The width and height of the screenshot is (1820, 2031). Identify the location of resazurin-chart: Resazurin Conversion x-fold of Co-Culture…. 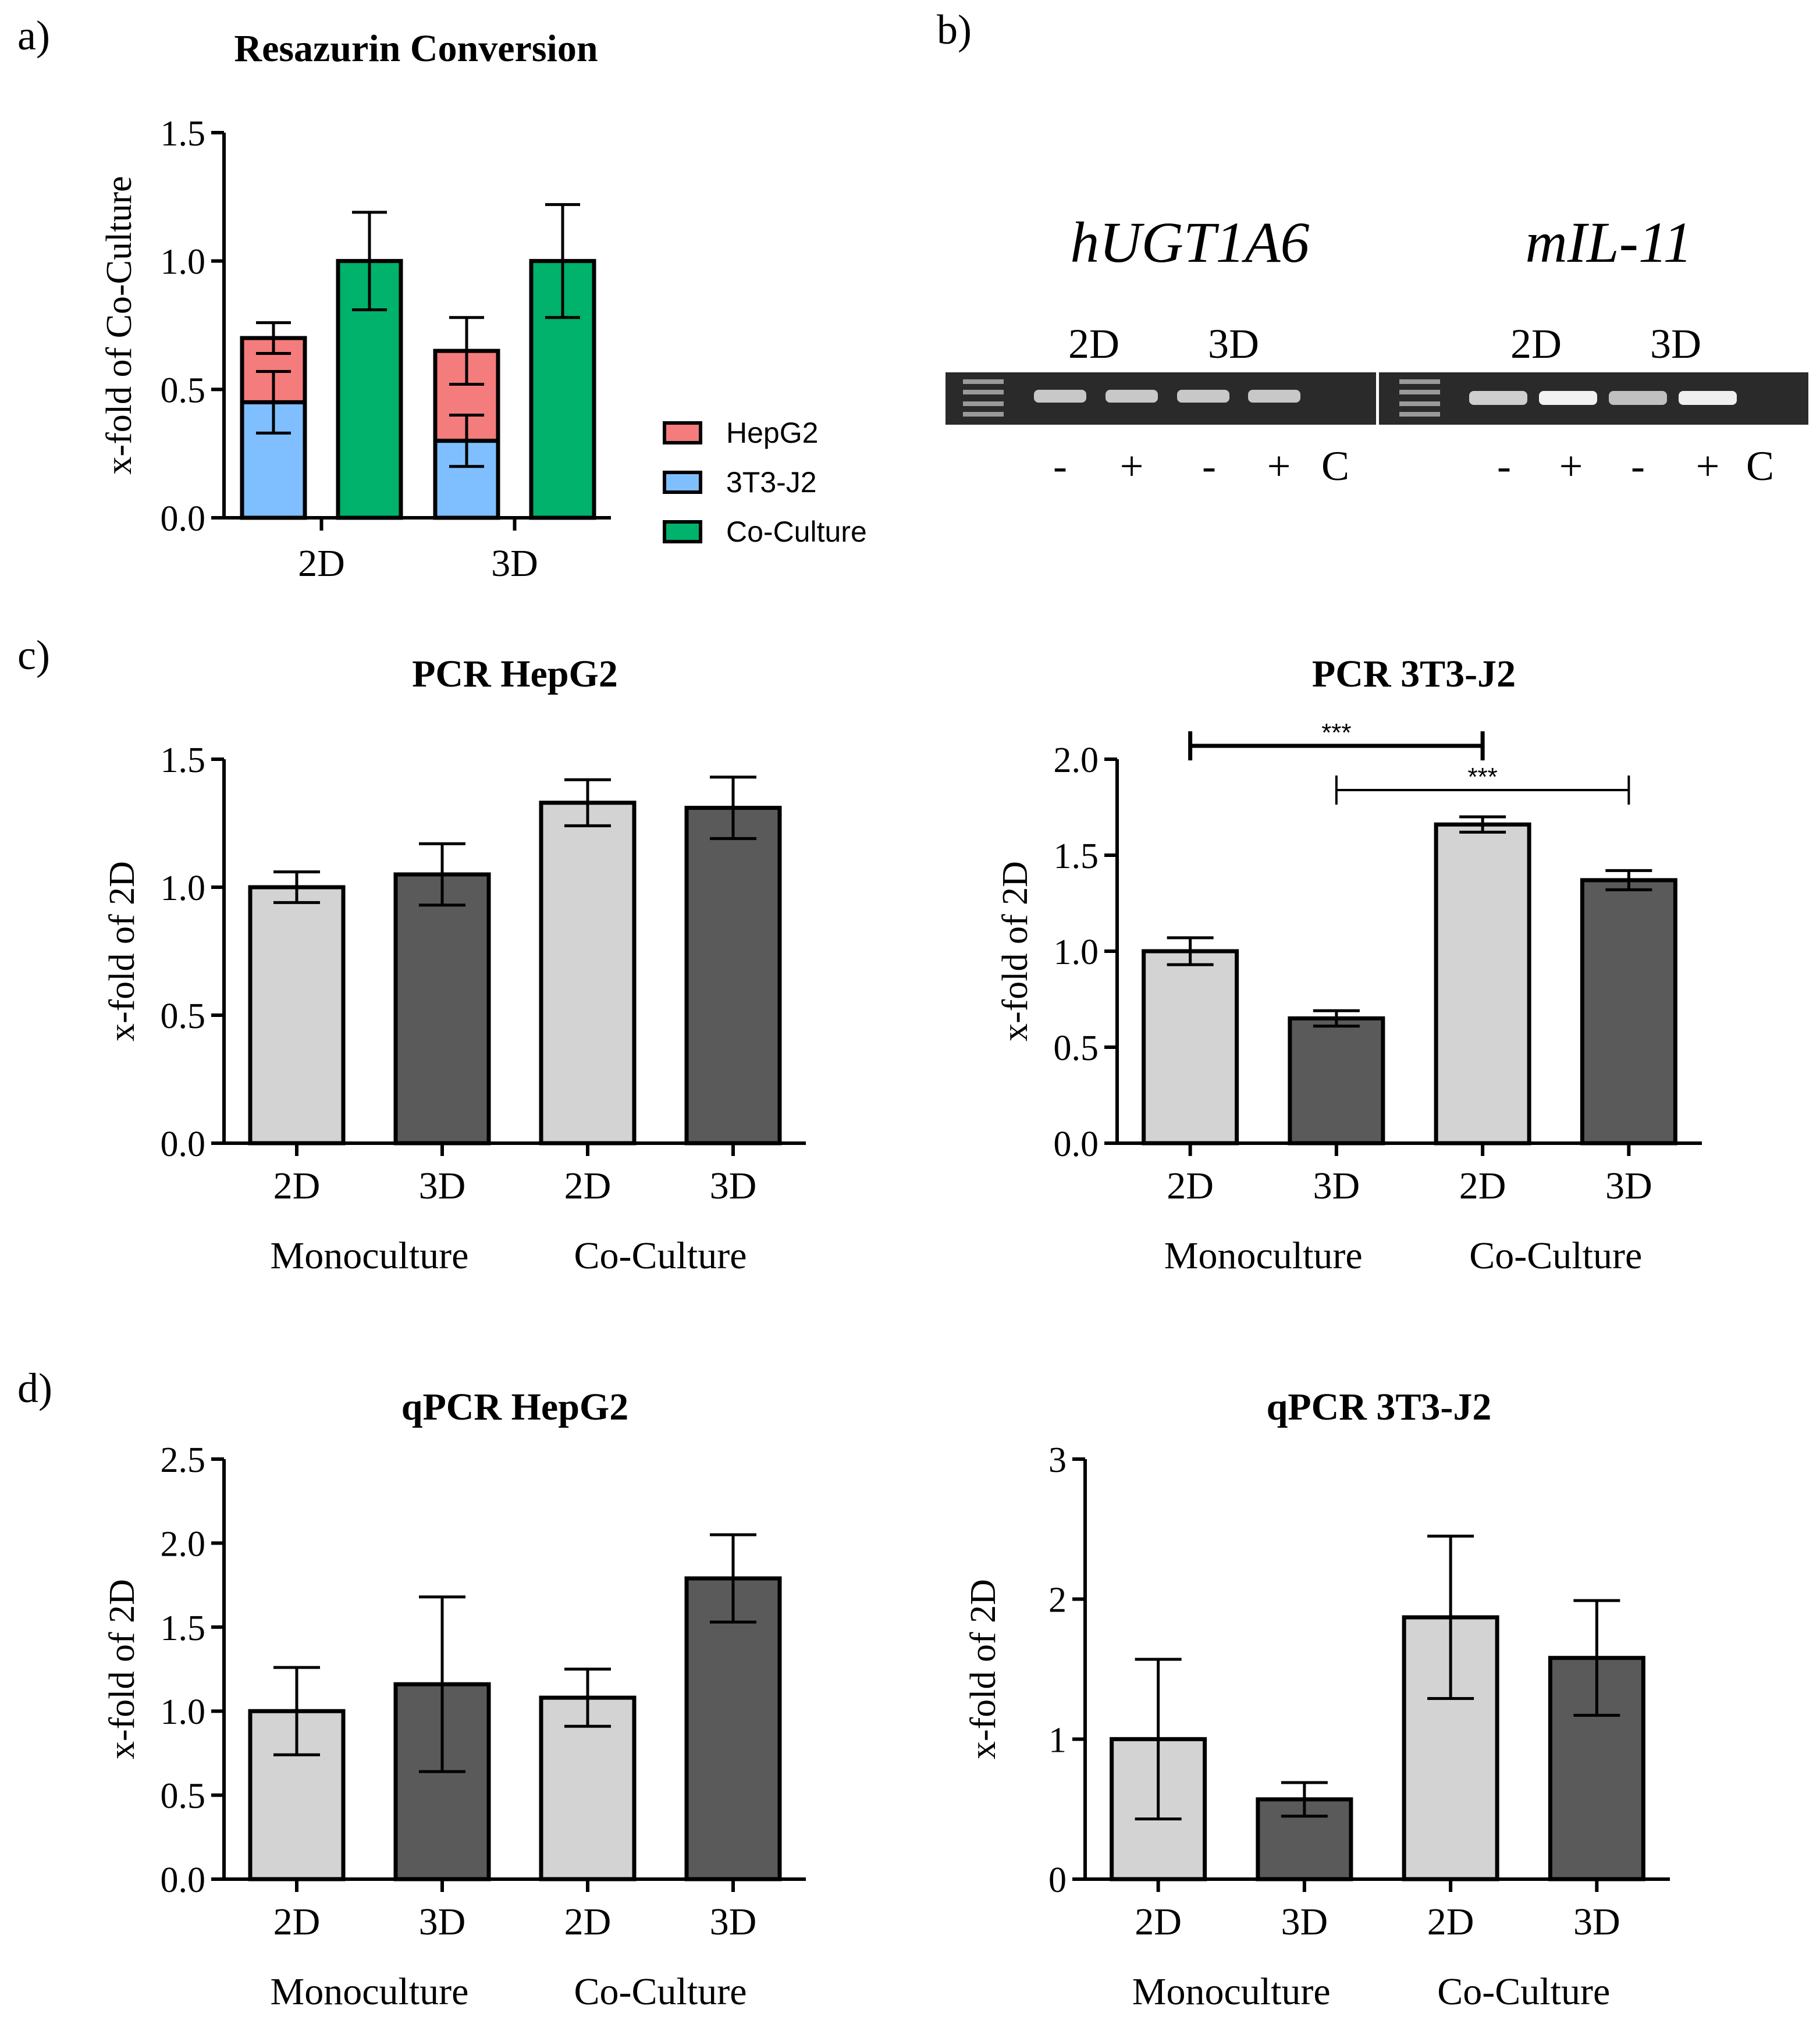
(483, 306).